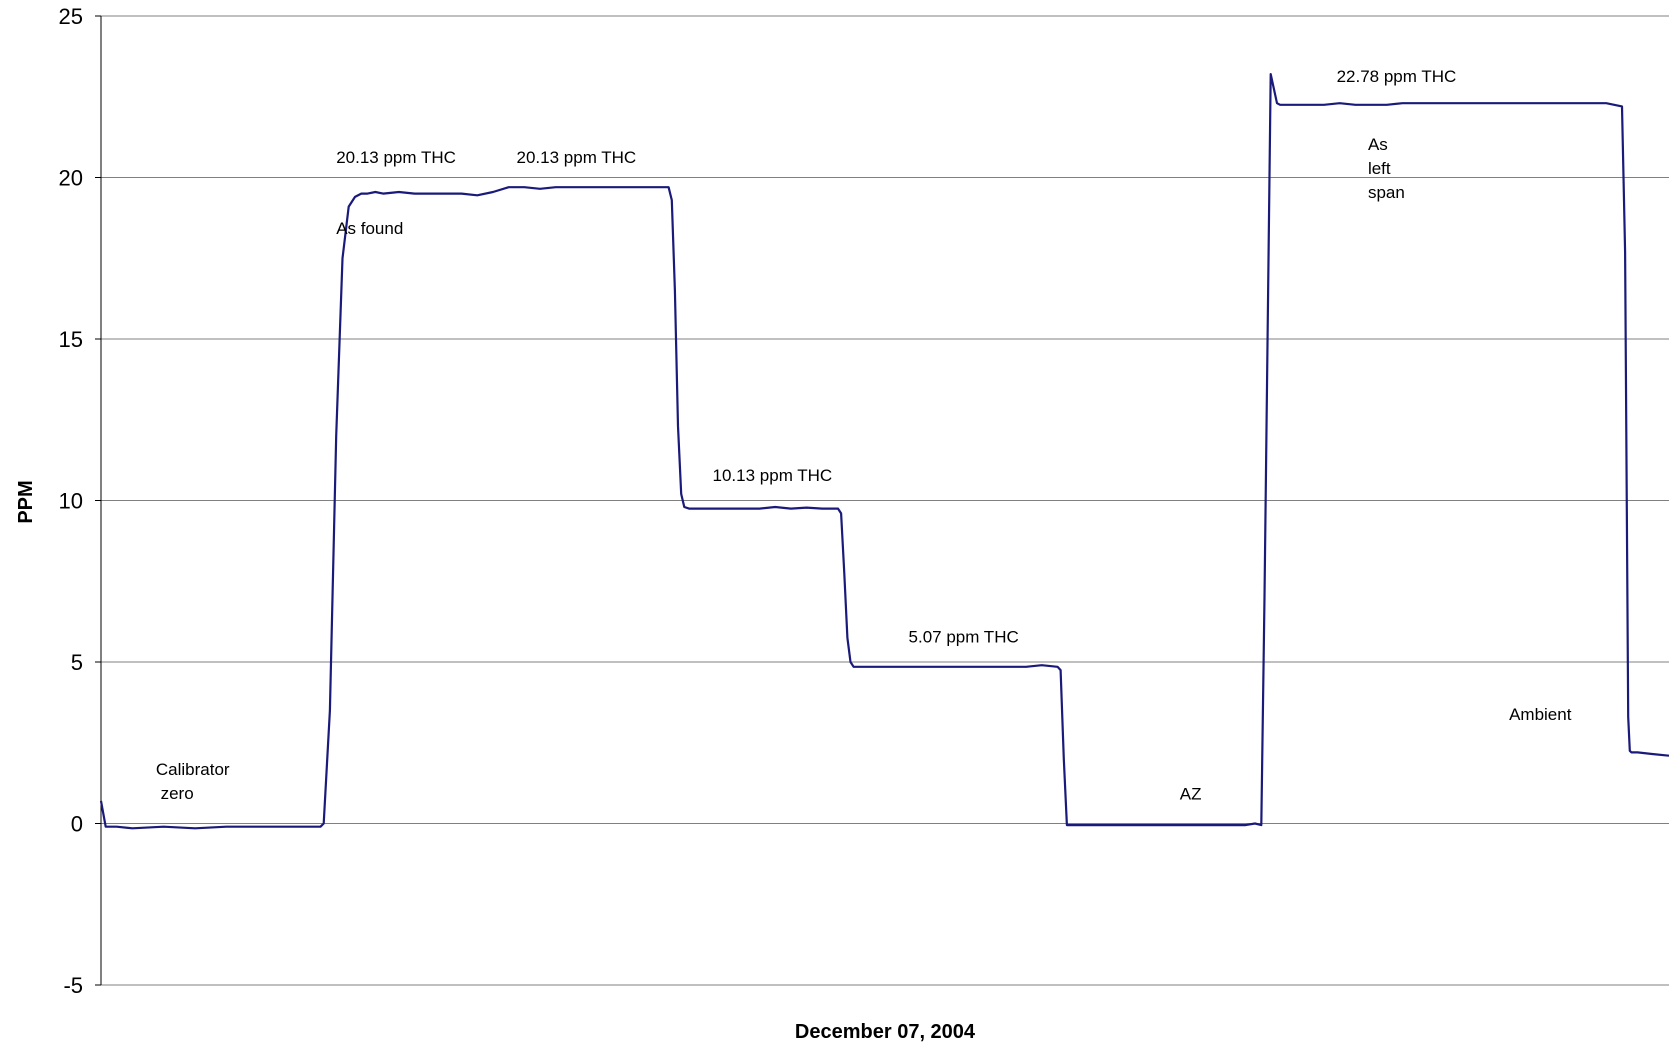 This screenshot has width=1669, height=1052. I want to click on y-tick-label-2: 5, so click(77, 662).